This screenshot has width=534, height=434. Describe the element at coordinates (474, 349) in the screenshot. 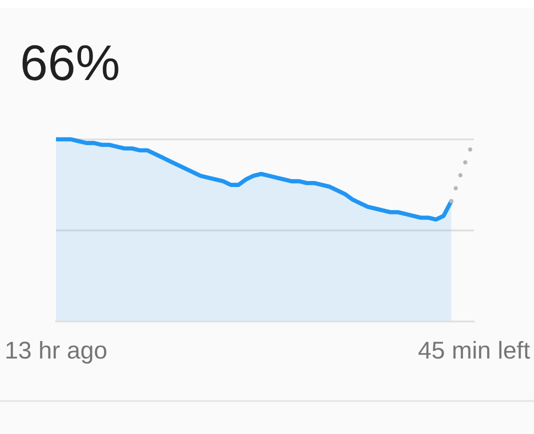

I see `x-tick-label: 45 min left` at that location.